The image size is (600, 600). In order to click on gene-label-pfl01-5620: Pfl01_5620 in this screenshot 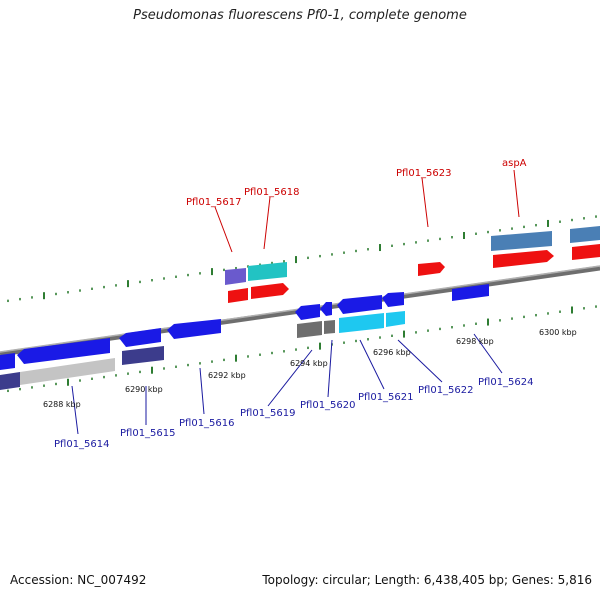, I will do `click(328, 405)`.